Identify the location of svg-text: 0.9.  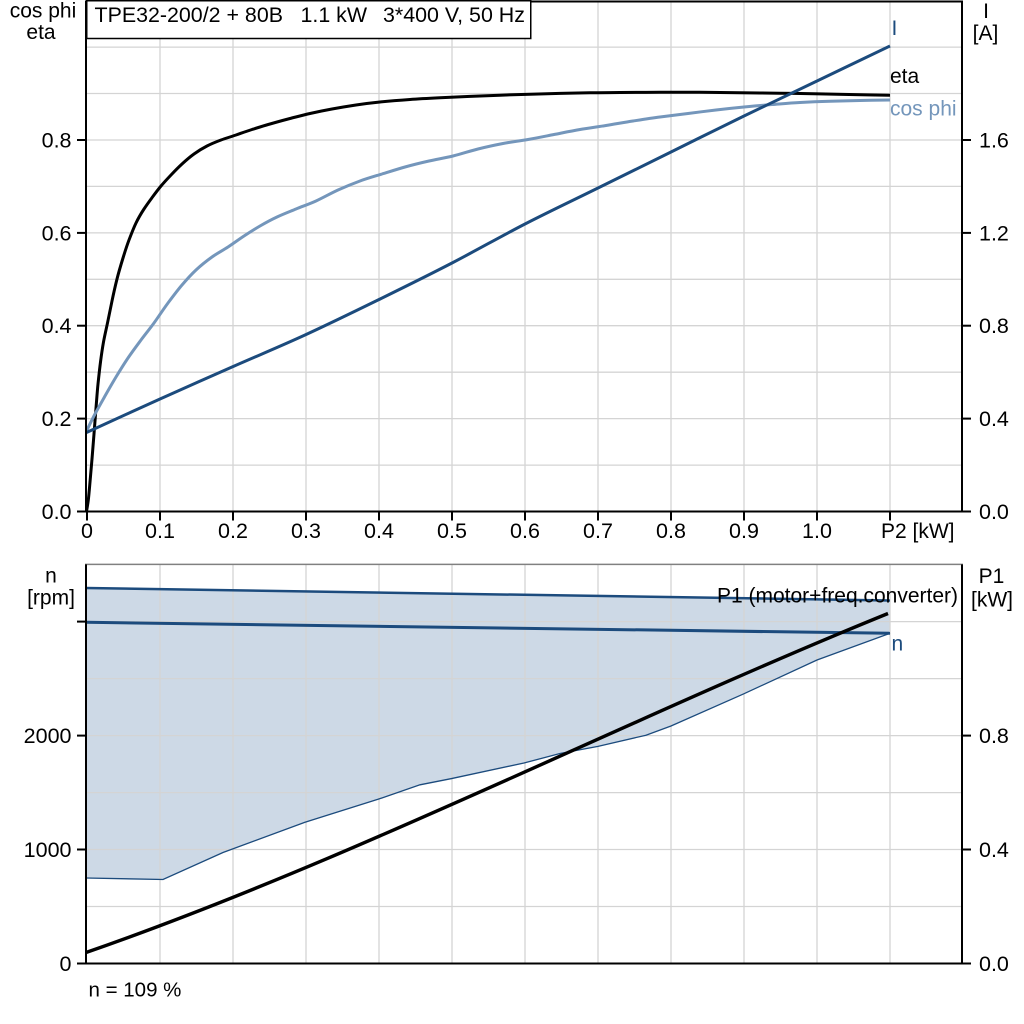
(744, 531).